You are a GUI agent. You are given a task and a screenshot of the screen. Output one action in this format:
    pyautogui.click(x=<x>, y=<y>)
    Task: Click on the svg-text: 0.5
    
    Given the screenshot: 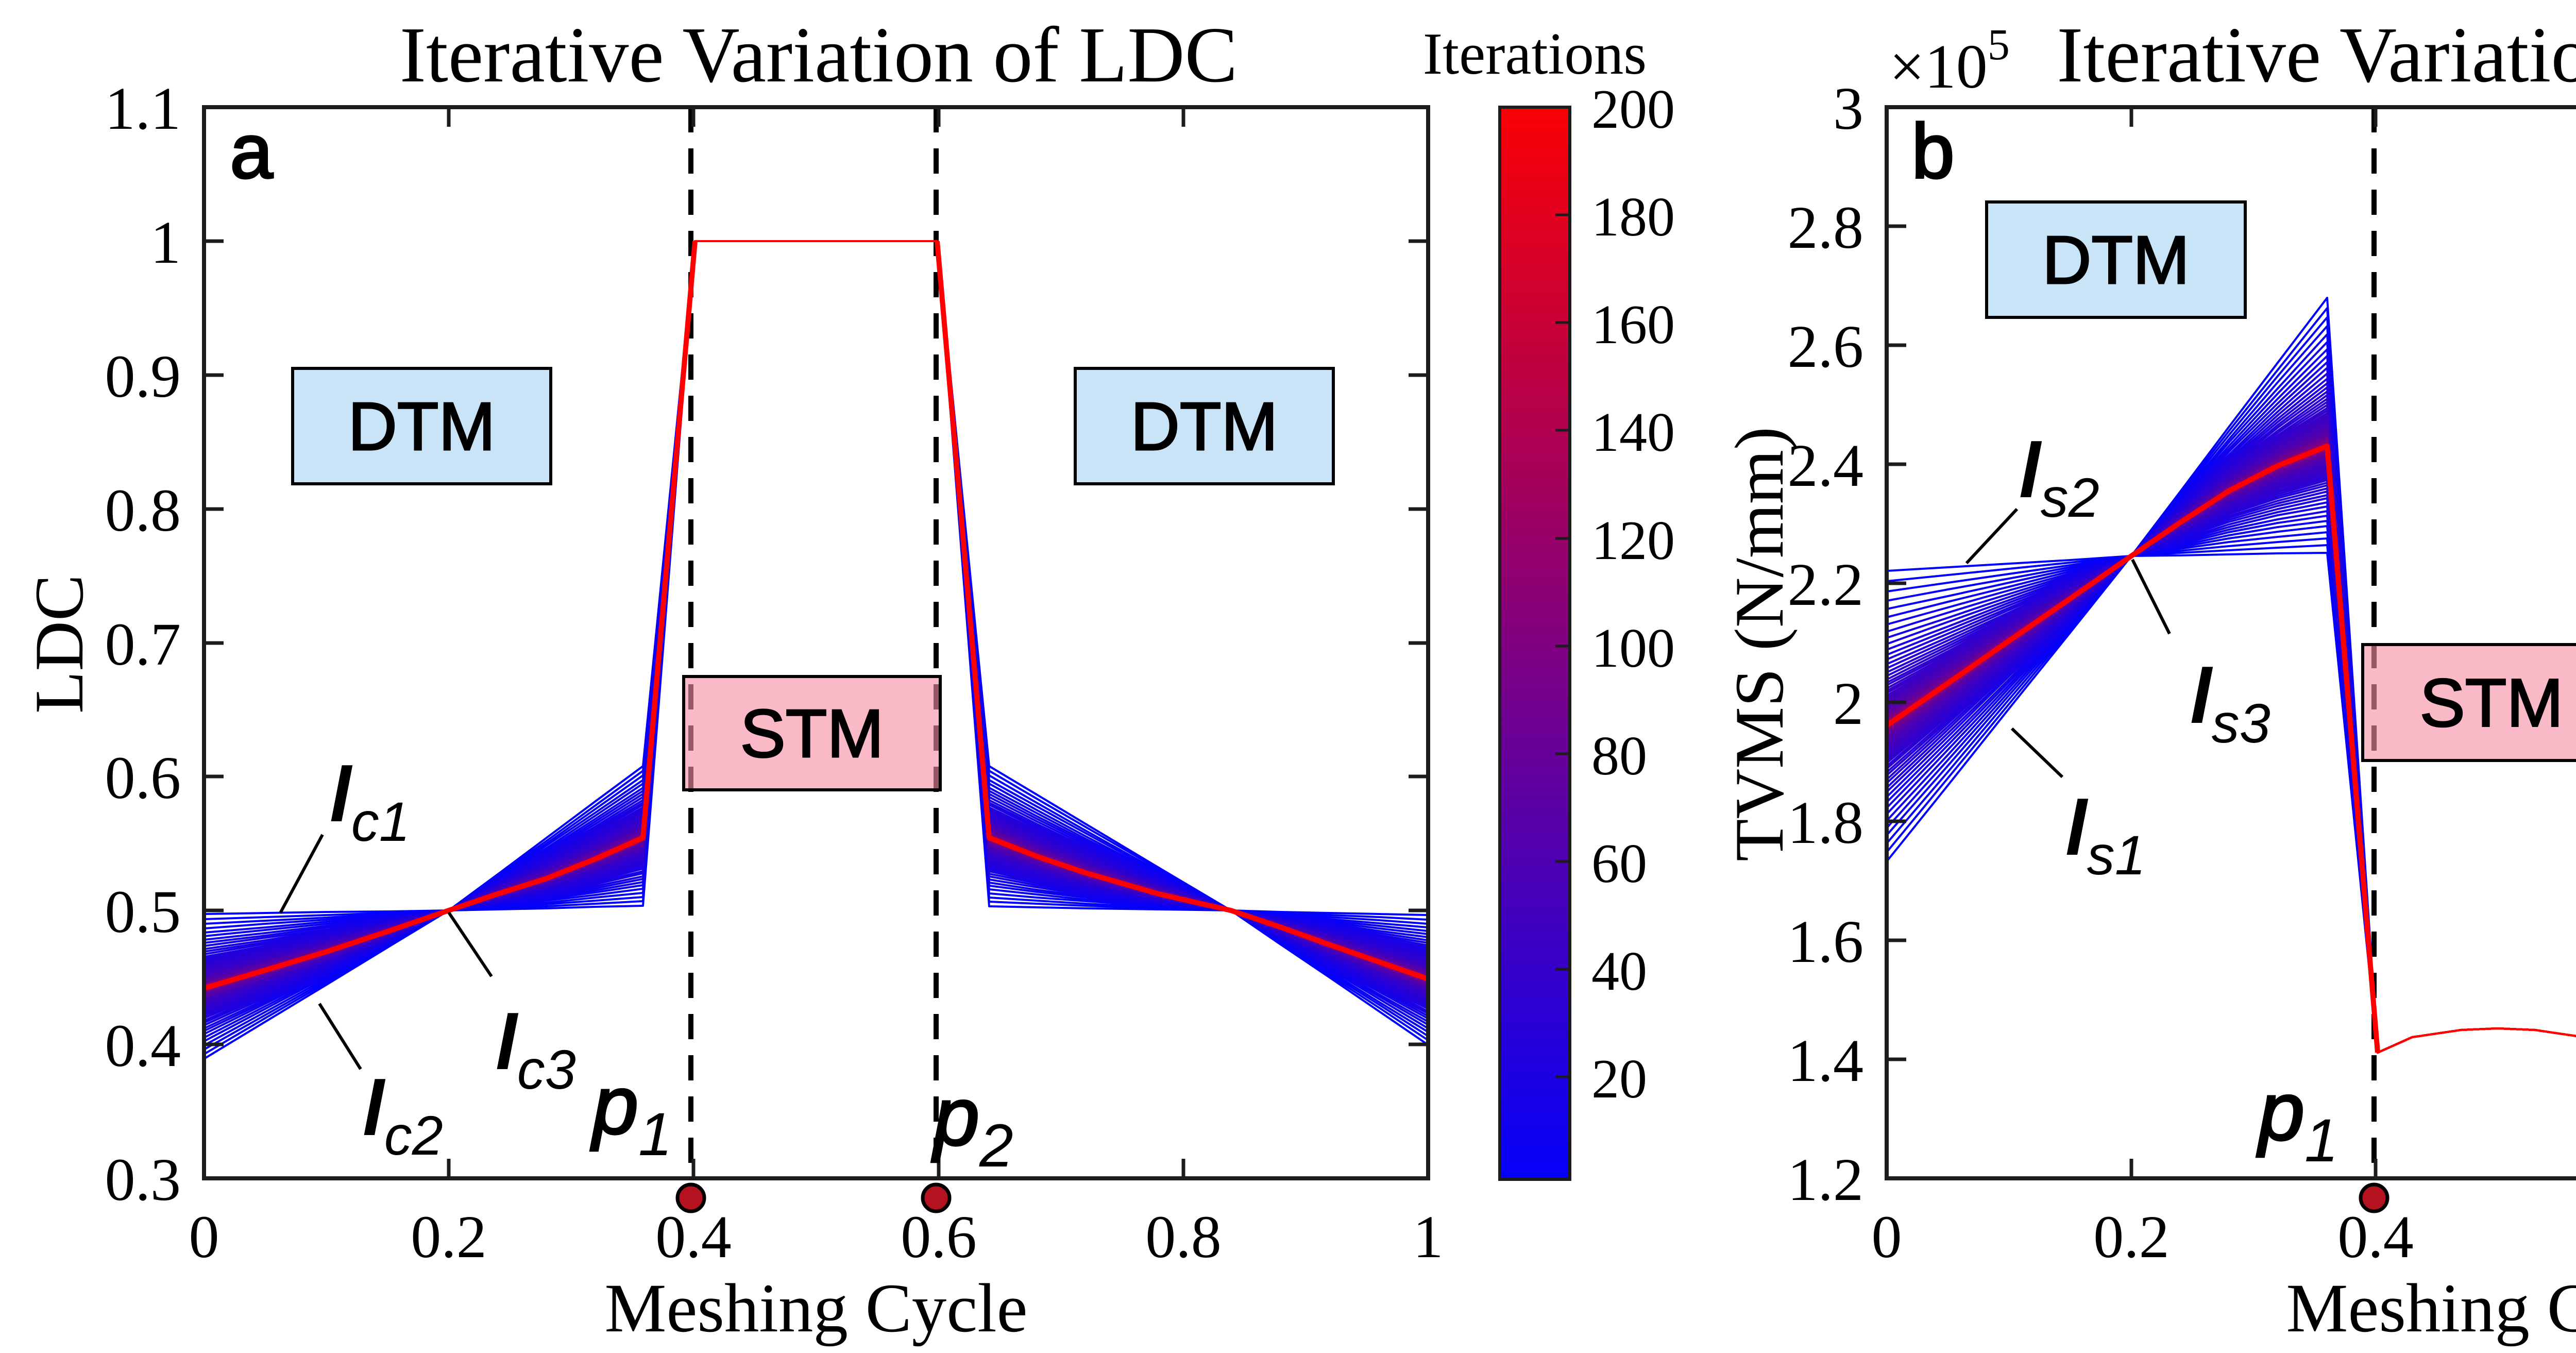 What is the action you would take?
    pyautogui.click(x=143, y=912)
    